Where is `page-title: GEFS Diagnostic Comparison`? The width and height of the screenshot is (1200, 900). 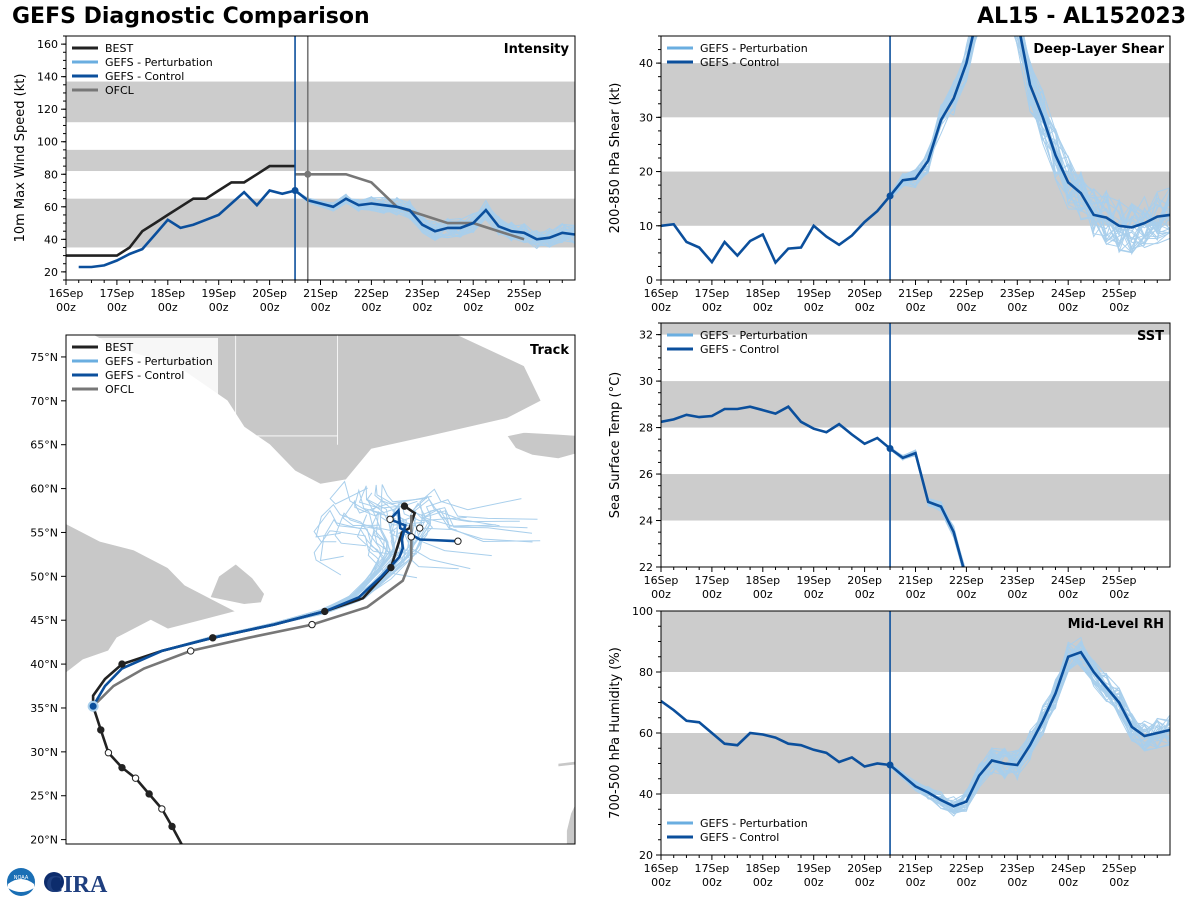
page-title: GEFS Diagnostic Comparison is located at coordinates (191, 16).